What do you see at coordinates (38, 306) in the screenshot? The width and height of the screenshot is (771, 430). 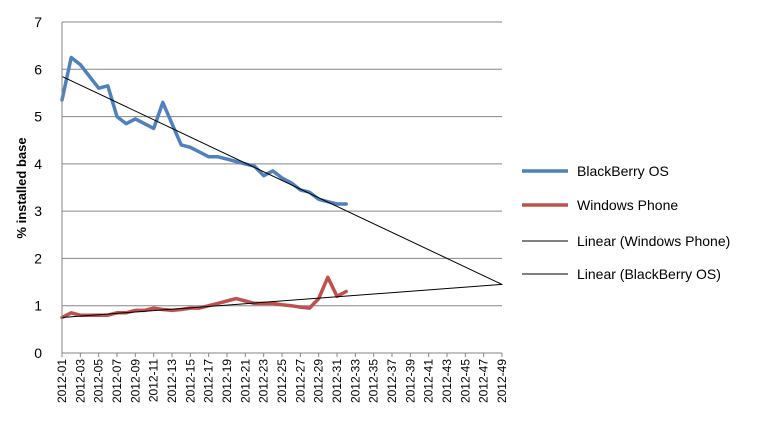 I see `y-tick-label: 1` at bounding box center [38, 306].